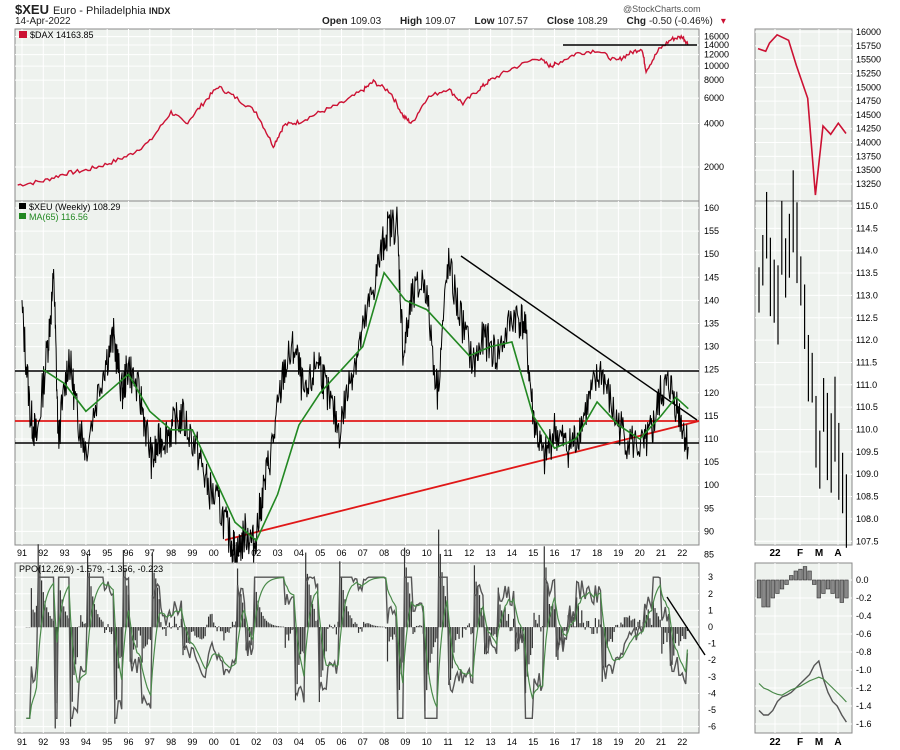 The height and width of the screenshot is (750, 900). What do you see at coordinates (716, 37) in the screenshot?
I see `dax-y-tick: 16000` at bounding box center [716, 37].